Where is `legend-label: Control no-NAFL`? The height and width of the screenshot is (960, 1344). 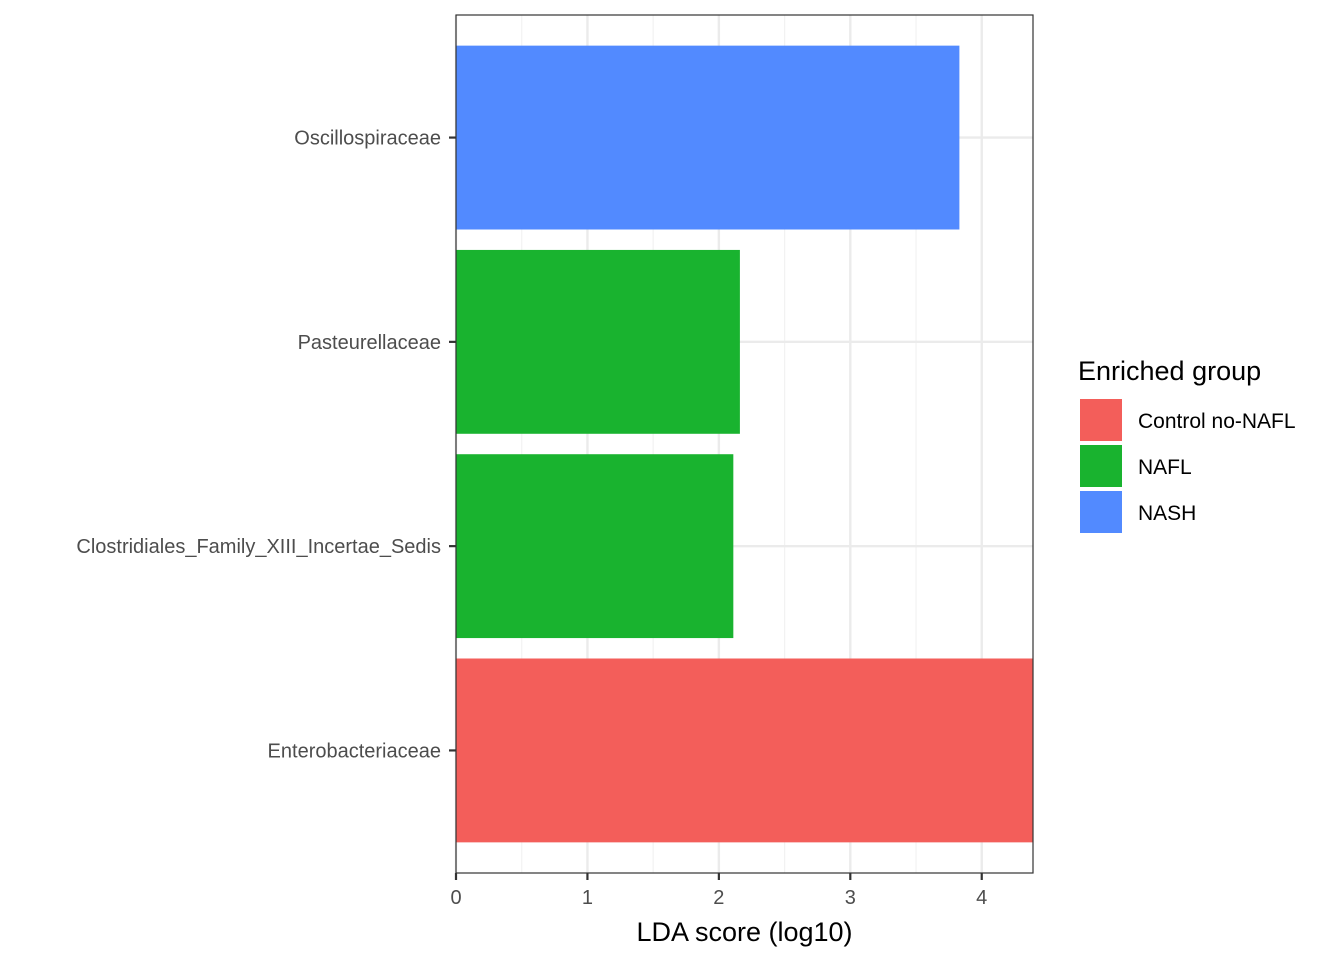 legend-label: Control no-NAFL is located at coordinates (1217, 421).